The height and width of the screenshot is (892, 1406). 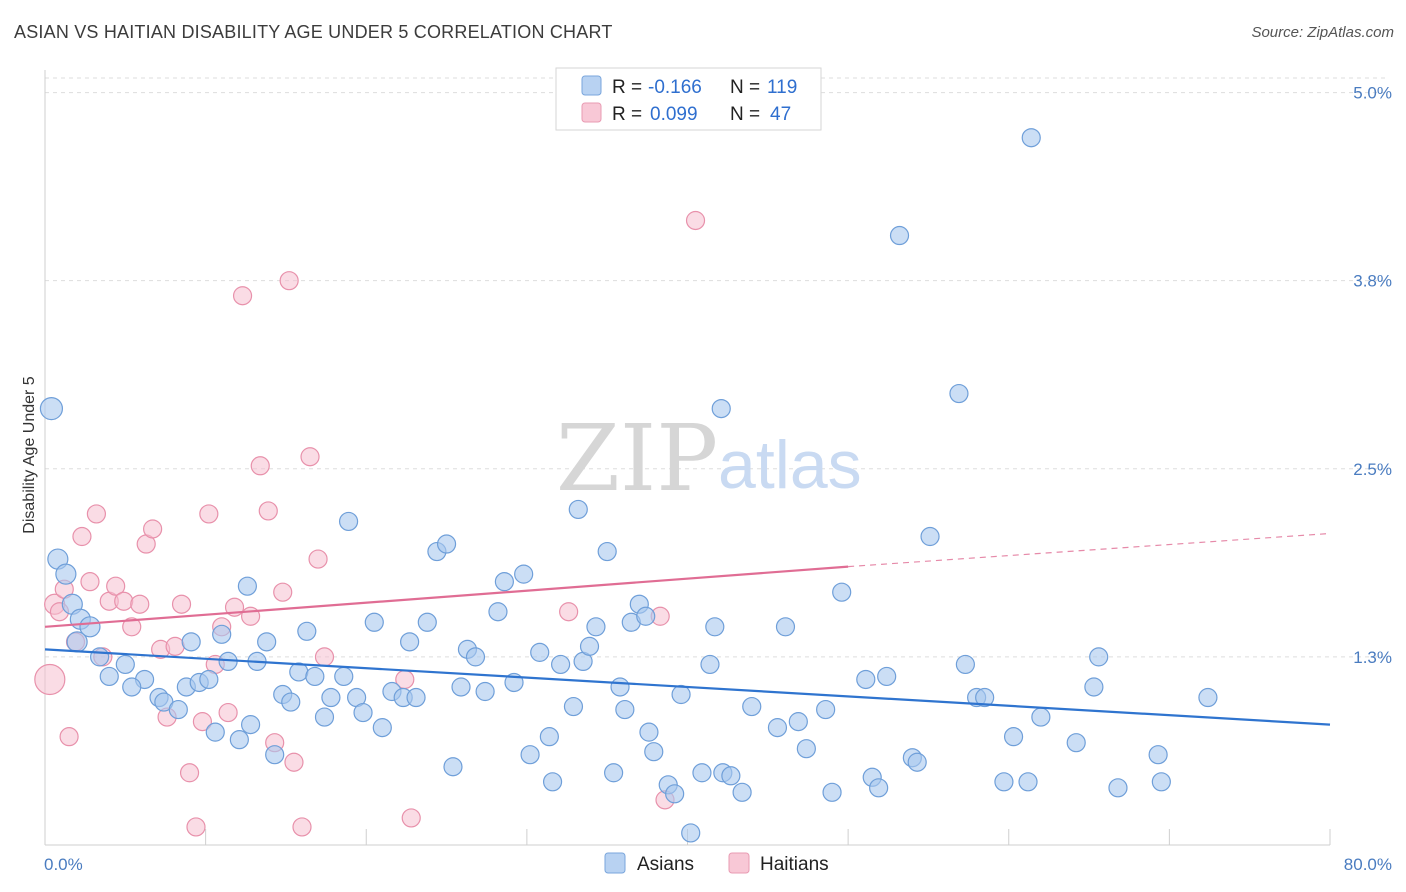 What do you see at coordinates (63, 864) in the screenshot?
I see `x-tick-label-0: 0.0%` at bounding box center [63, 864].